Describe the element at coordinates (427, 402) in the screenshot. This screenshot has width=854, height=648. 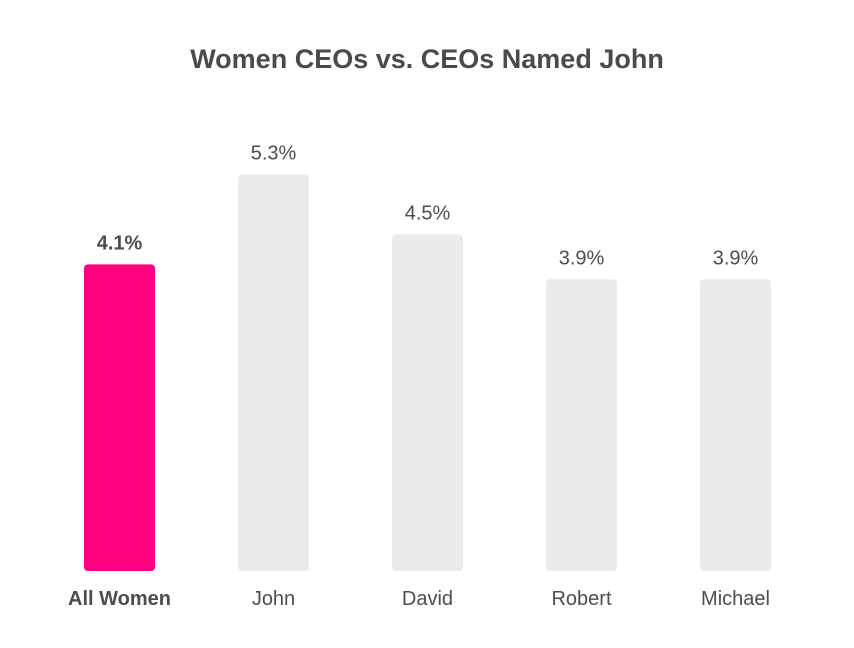
I see `bar-david` at that location.